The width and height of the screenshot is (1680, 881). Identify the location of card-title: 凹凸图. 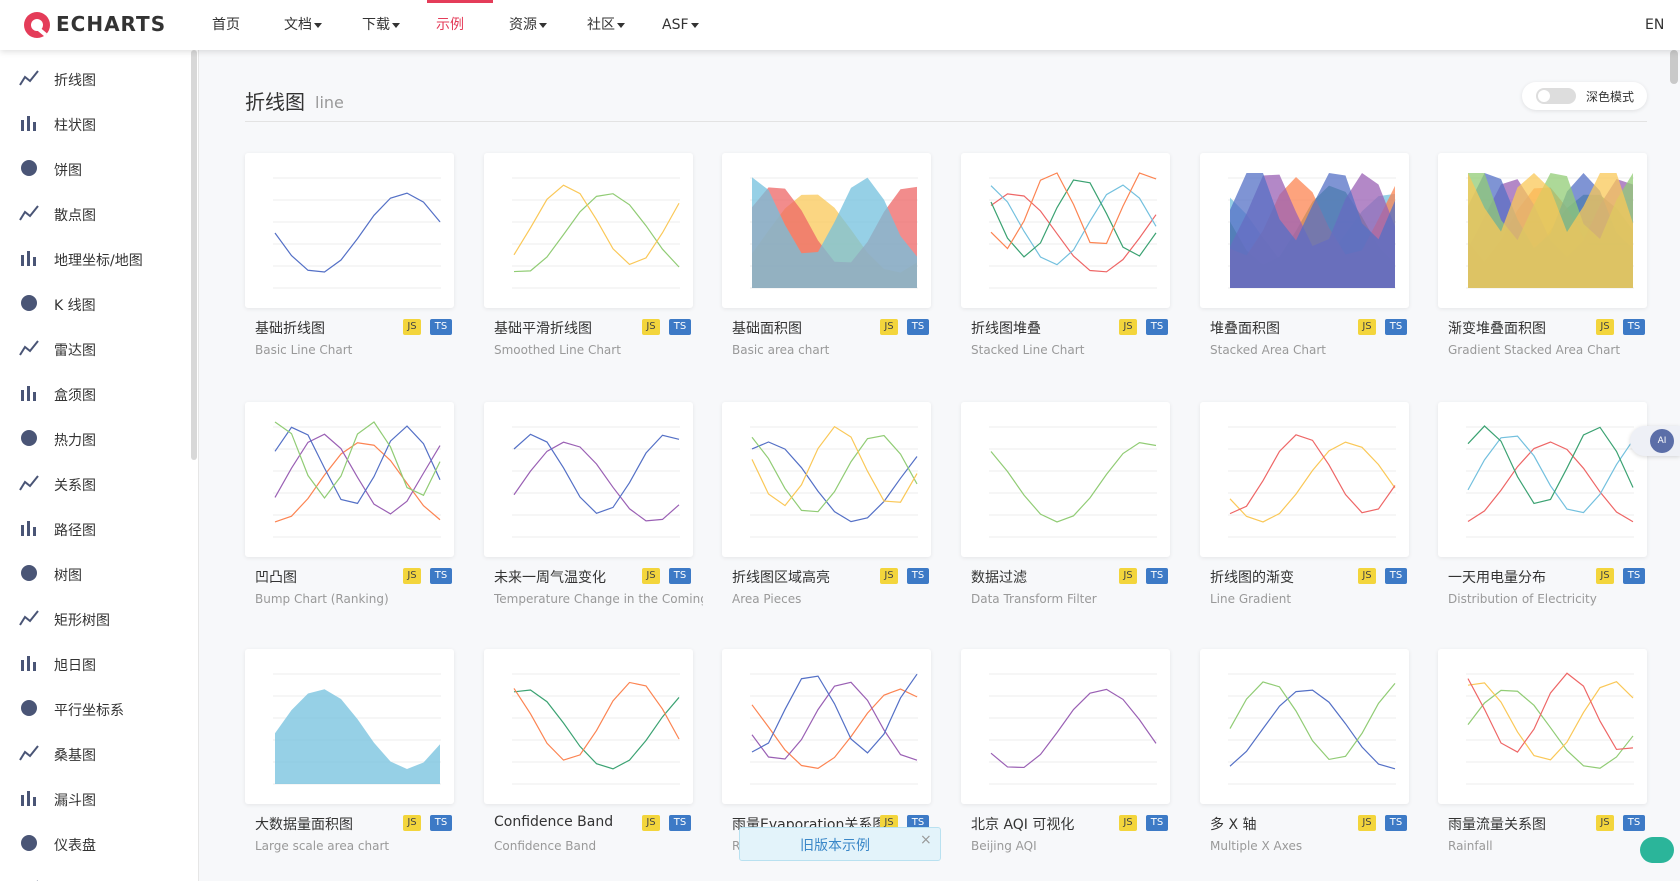
(276, 578).